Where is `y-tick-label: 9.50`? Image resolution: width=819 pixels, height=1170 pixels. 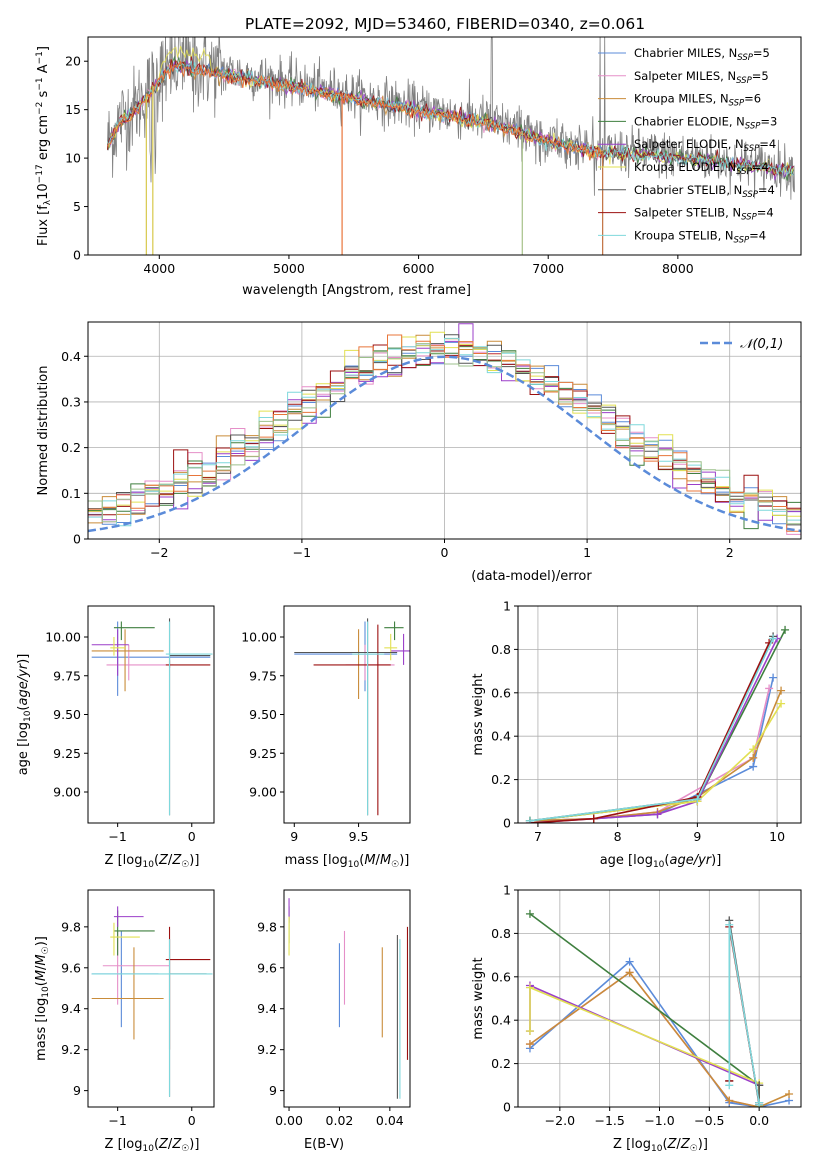
y-tick-label: 9.50 is located at coordinates (263, 714).